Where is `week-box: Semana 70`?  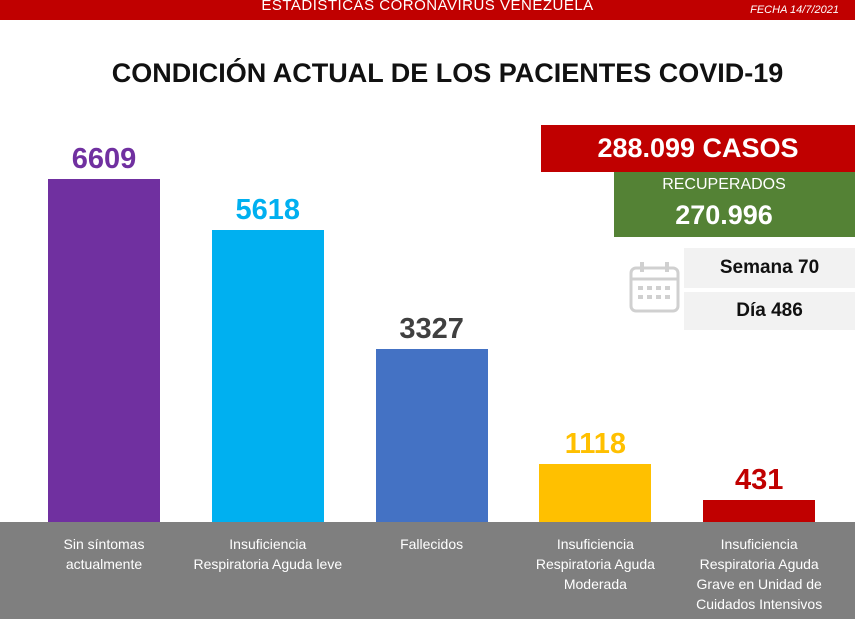 week-box: Semana 70 is located at coordinates (769, 268).